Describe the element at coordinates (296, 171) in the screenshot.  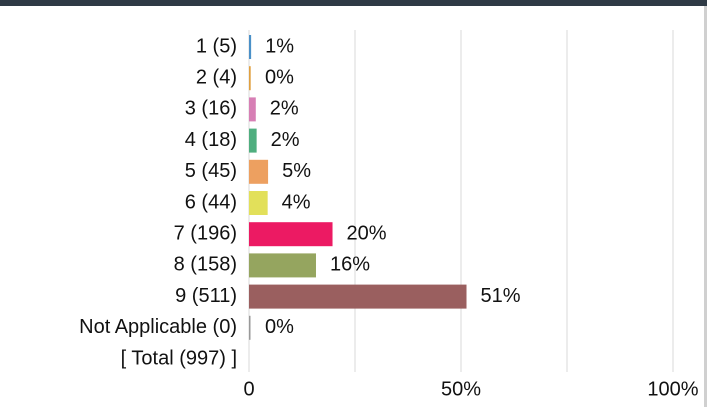
I see `value-label: 5%` at that location.